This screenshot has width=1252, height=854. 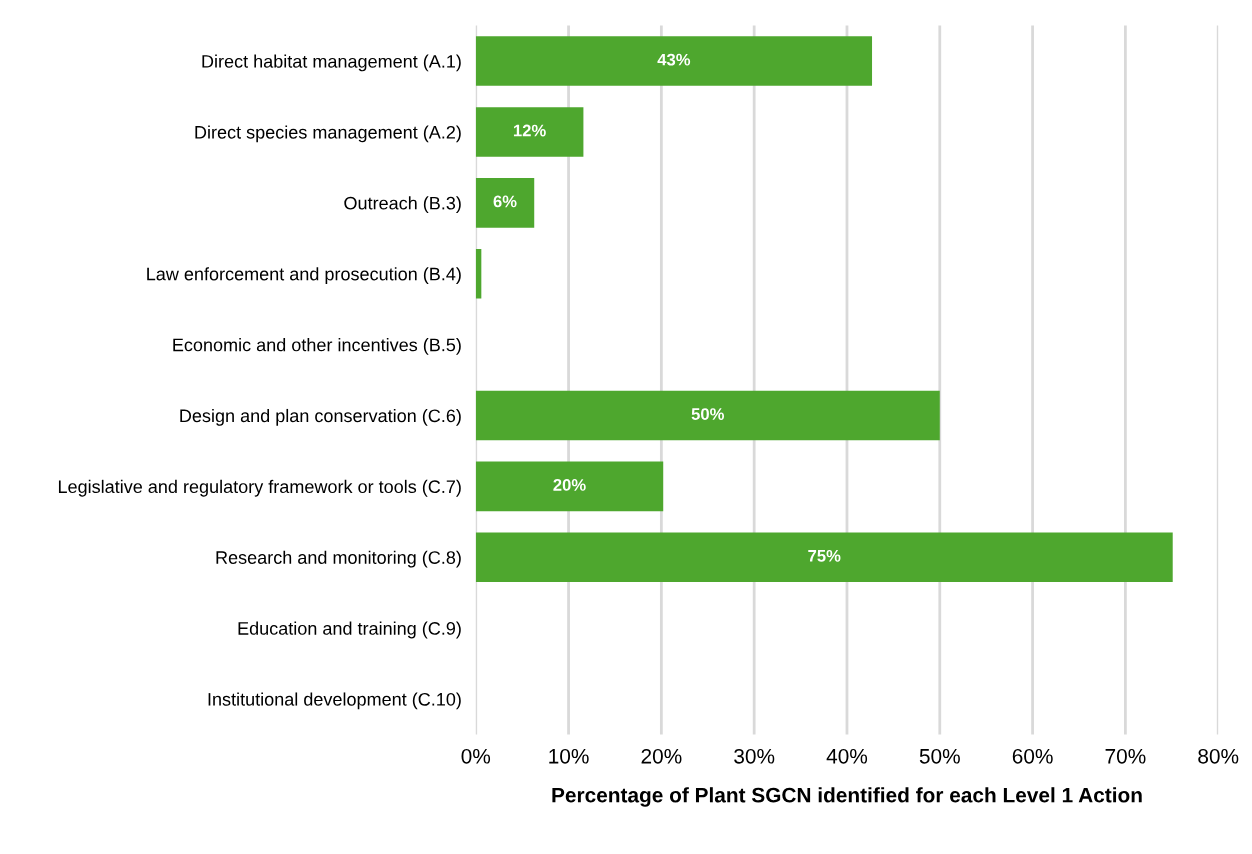 What do you see at coordinates (320, 417) in the screenshot?
I see `y-tick-label: Design and plan conservation (C.6)` at bounding box center [320, 417].